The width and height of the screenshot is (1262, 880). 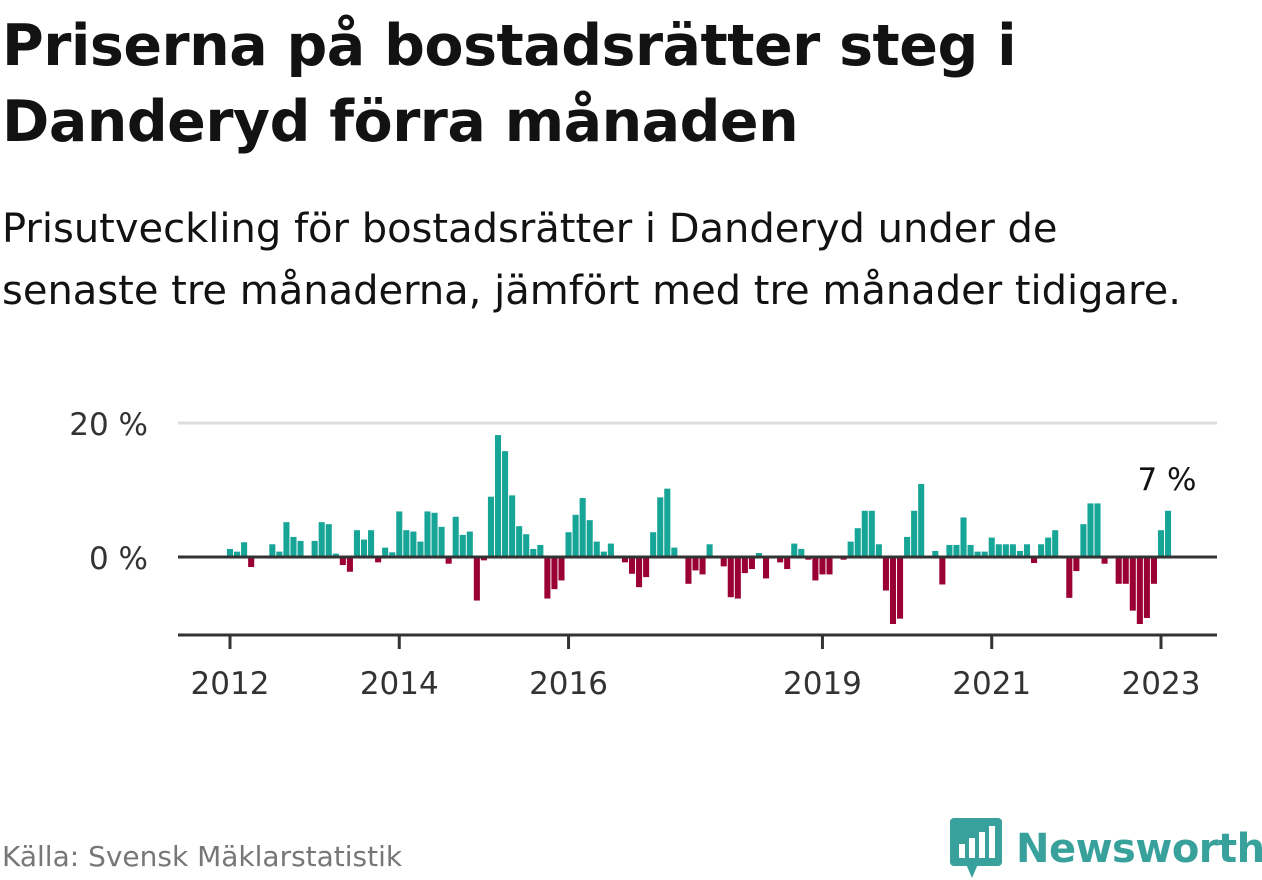 I want to click on x-tick-label: 2014, so click(x=399, y=684).